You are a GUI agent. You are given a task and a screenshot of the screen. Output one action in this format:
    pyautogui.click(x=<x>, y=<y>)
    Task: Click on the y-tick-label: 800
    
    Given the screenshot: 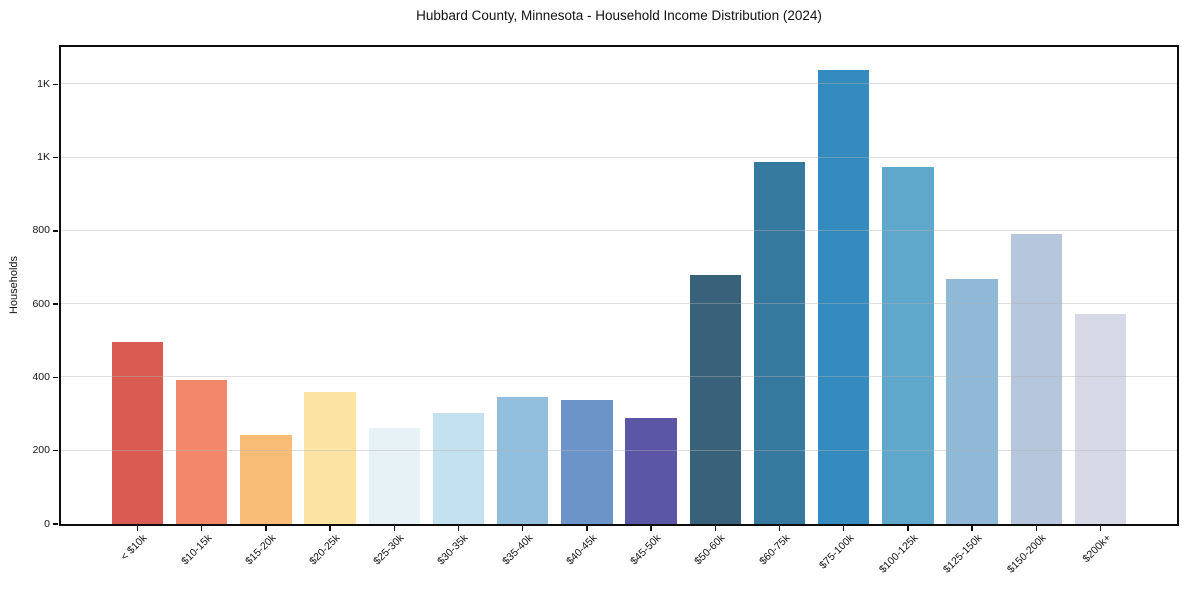 What is the action you would take?
    pyautogui.click(x=41, y=230)
    